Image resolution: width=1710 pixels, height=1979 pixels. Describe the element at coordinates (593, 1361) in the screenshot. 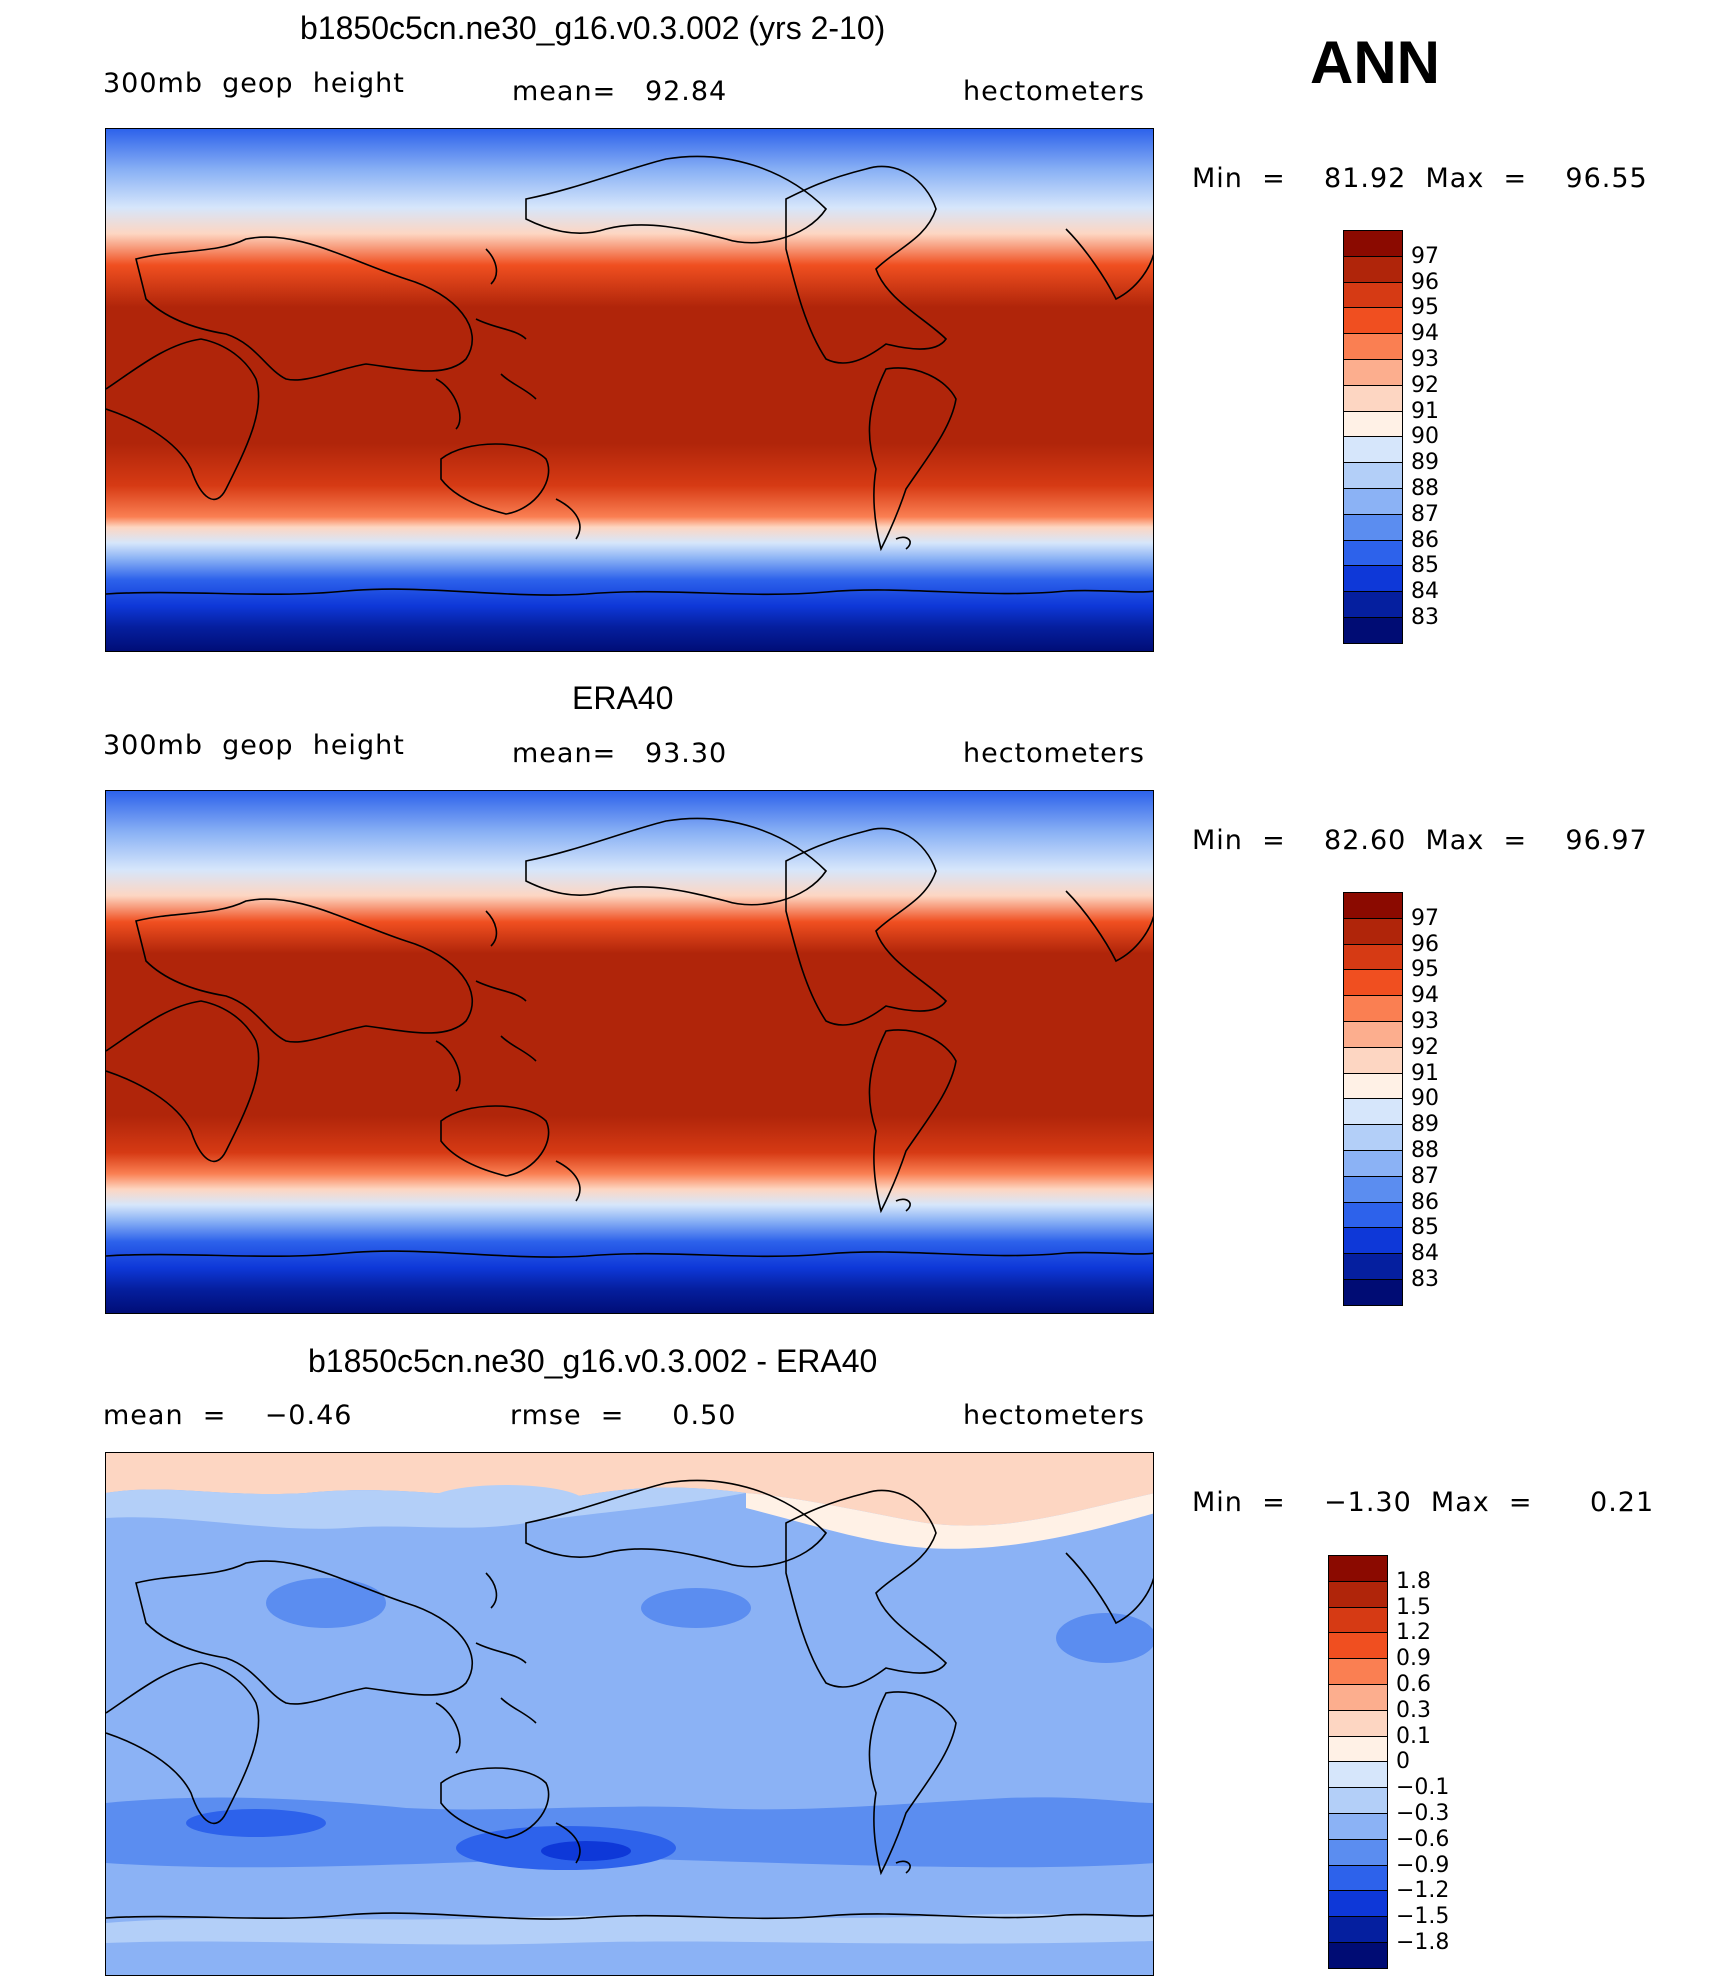

I see `panel-3-title: b1850c5cn.ne30_g16.v0.3.002 - ERA40` at that location.